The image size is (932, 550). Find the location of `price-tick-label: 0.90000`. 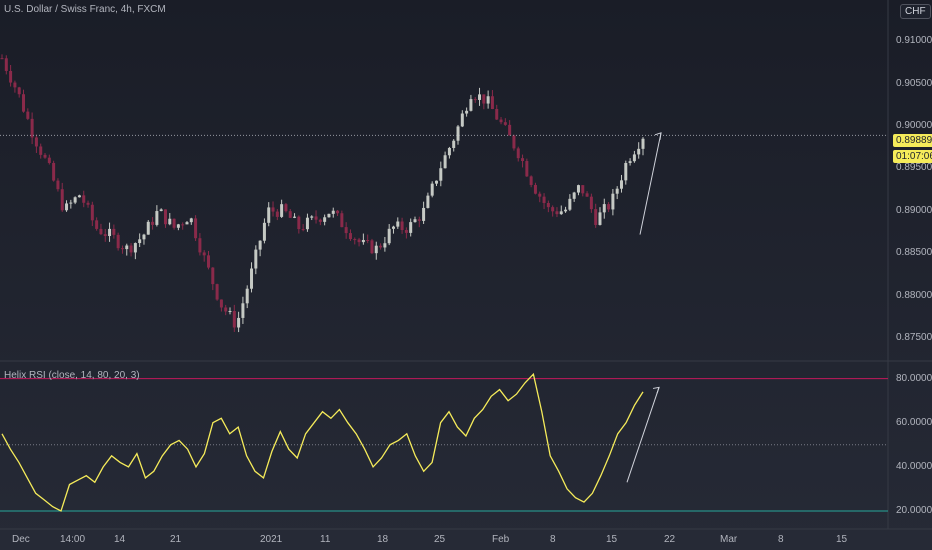

price-tick-label: 0.90000 is located at coordinates (914, 125).